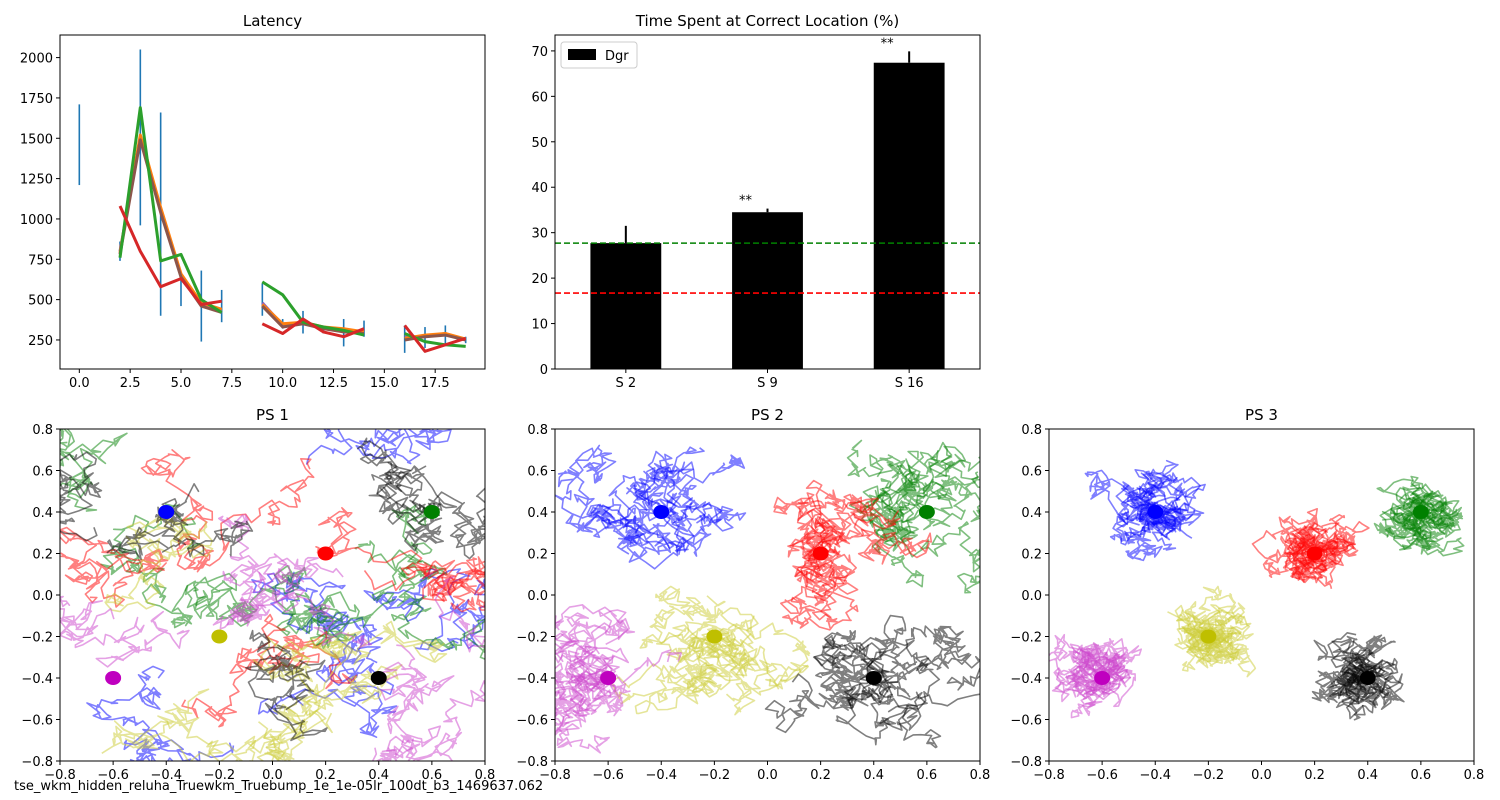  I want to click on ps3-x-tick-label: 0.6, so click(1421, 775).